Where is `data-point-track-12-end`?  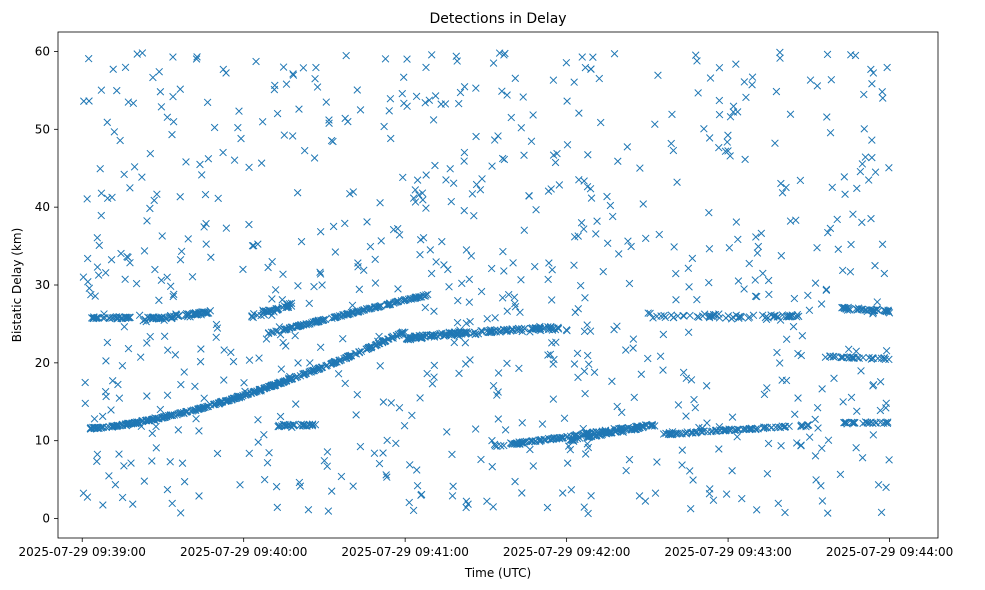
data-point-track-12-end is located at coordinates (851, 422).